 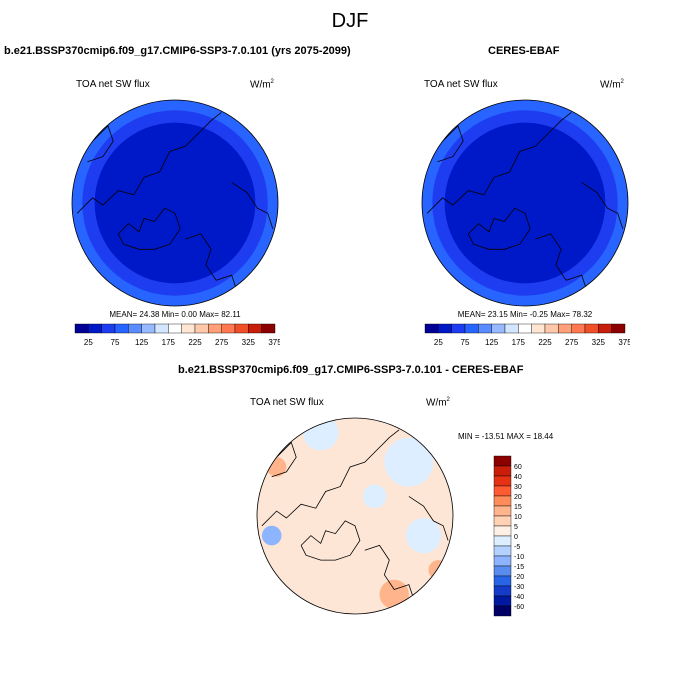 I want to click on obs-colorbar-tick-label: 175, so click(x=519, y=342).